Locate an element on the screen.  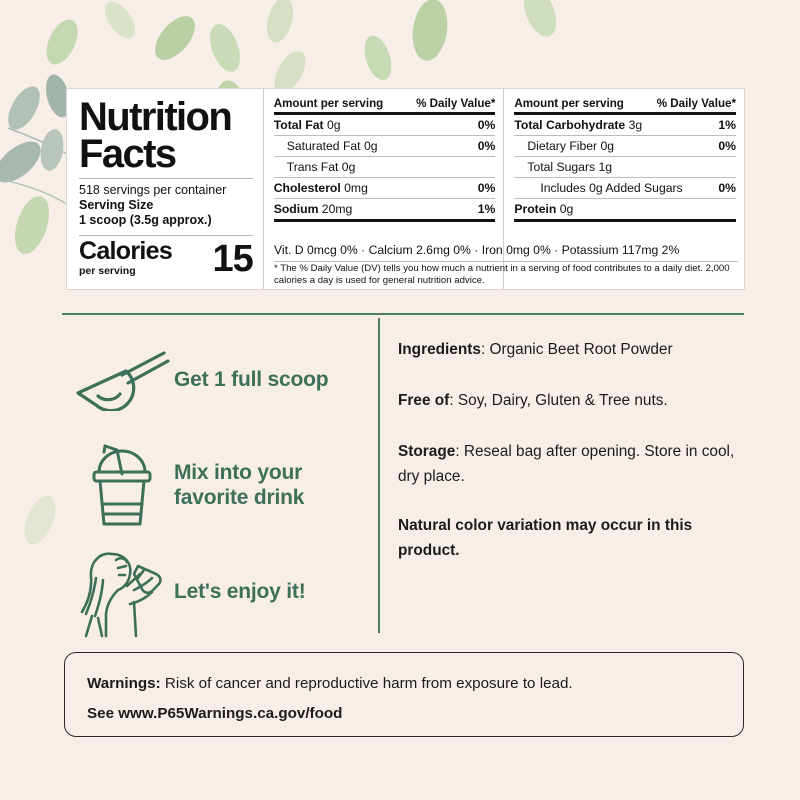
nutrient-name: Trans Fat 0g is located at coordinates (321, 167).